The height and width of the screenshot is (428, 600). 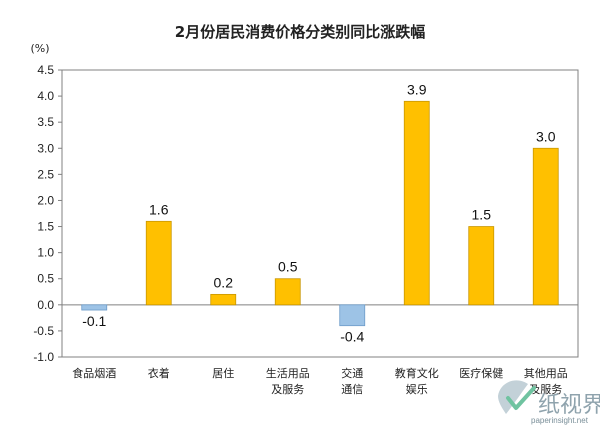 I want to click on category-label: 通信, so click(x=352, y=389).